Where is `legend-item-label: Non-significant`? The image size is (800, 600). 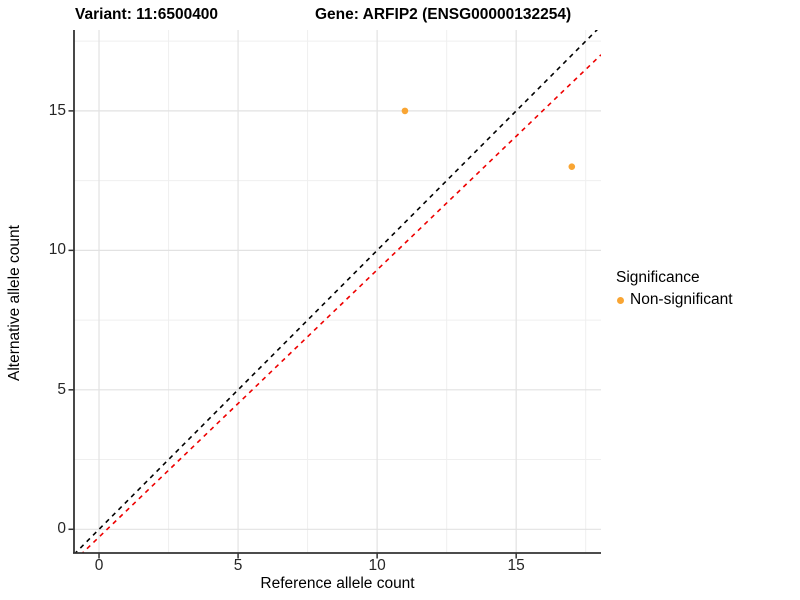
legend-item-label: Non-significant is located at coordinates (681, 299).